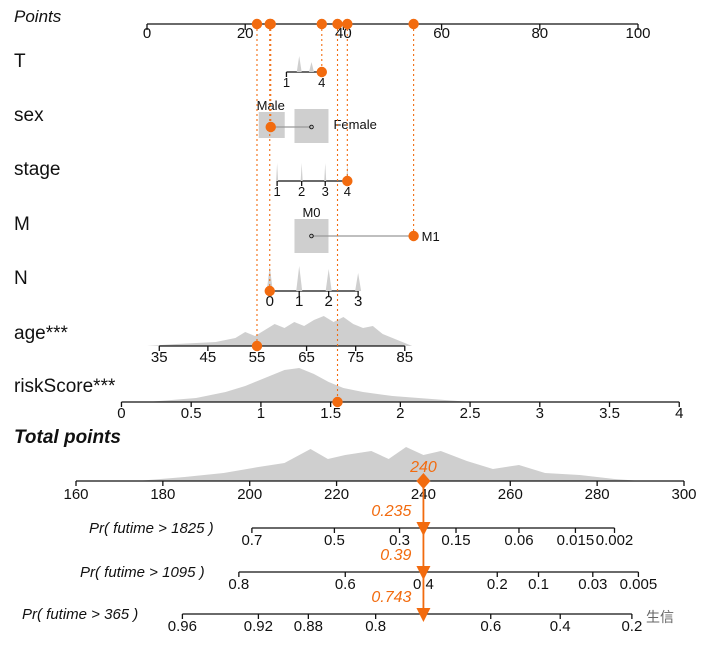 This screenshot has height=652, width=704. What do you see at coordinates (336, 494) in the screenshot?
I see `total-points-tick-label: 220` at bounding box center [336, 494].